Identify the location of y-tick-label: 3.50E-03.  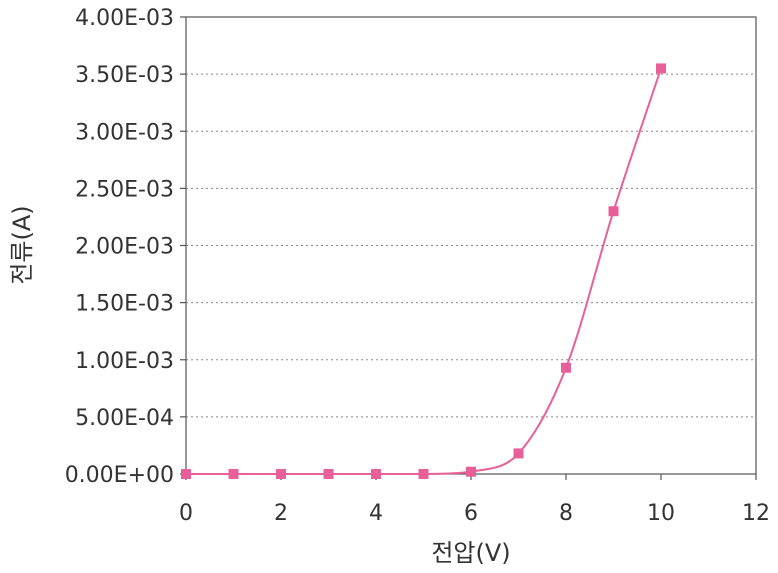
(124, 75).